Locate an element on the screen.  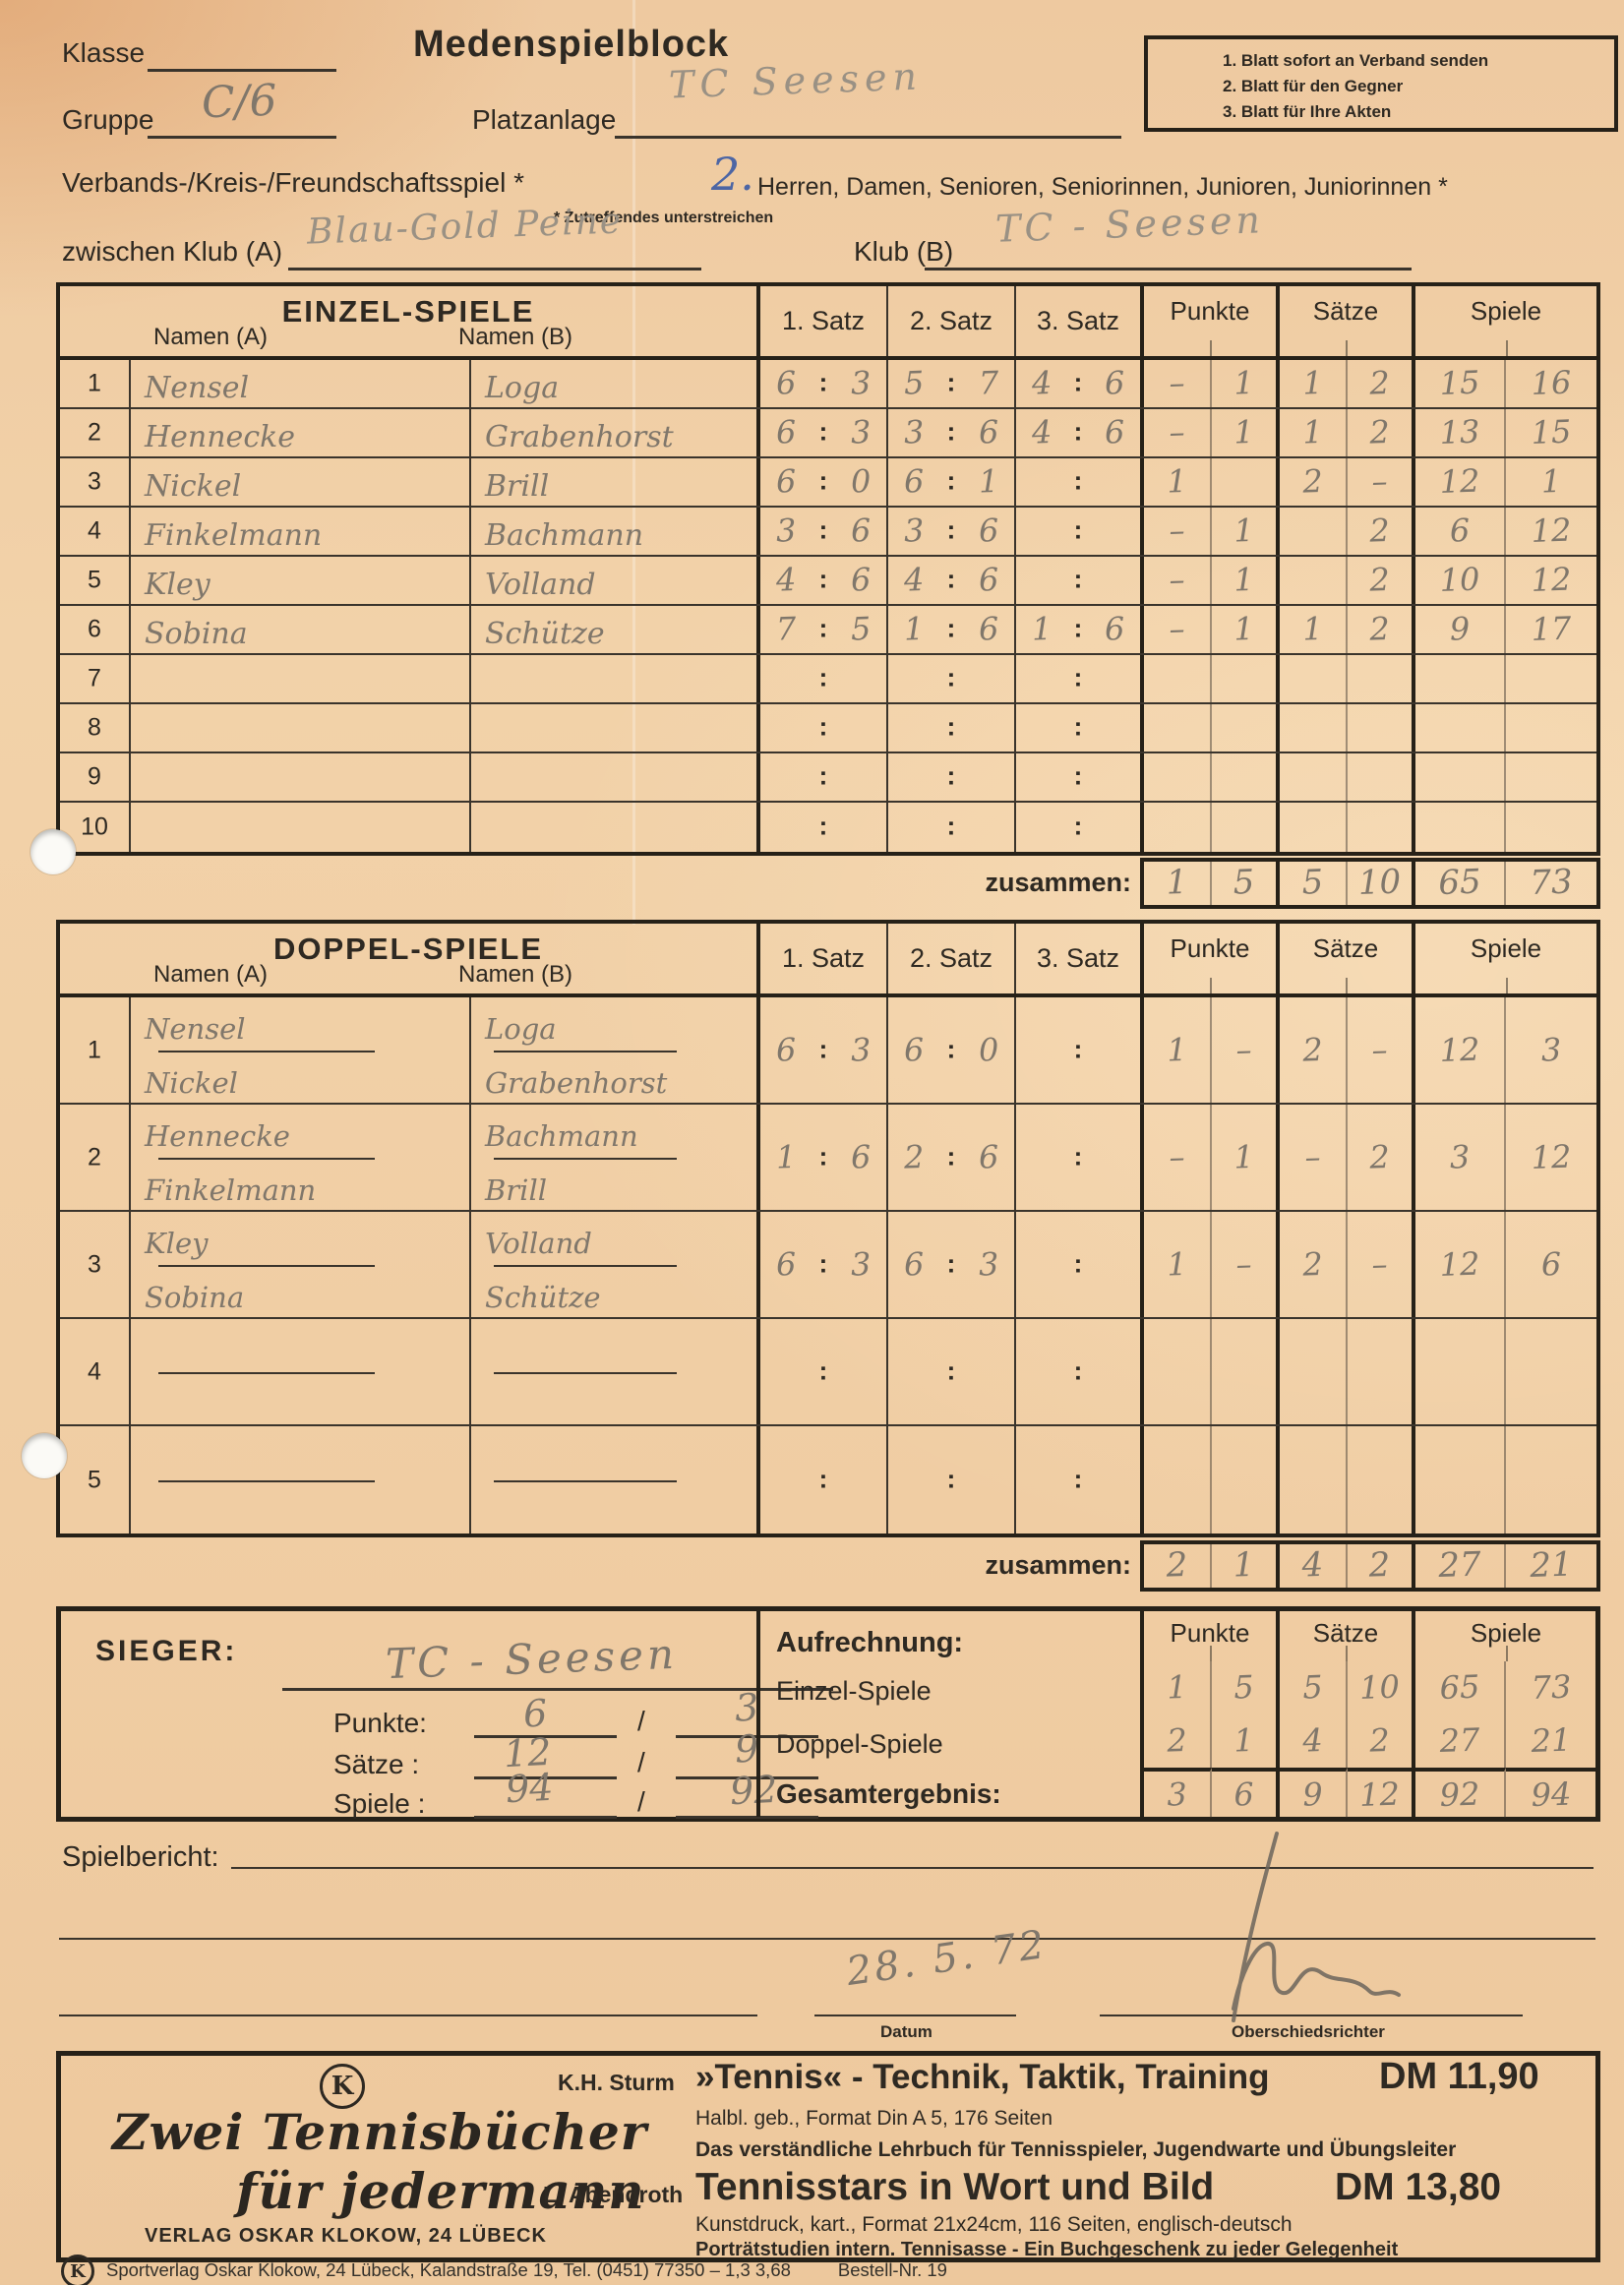
punkte-a-cell is located at coordinates (1178, 828).